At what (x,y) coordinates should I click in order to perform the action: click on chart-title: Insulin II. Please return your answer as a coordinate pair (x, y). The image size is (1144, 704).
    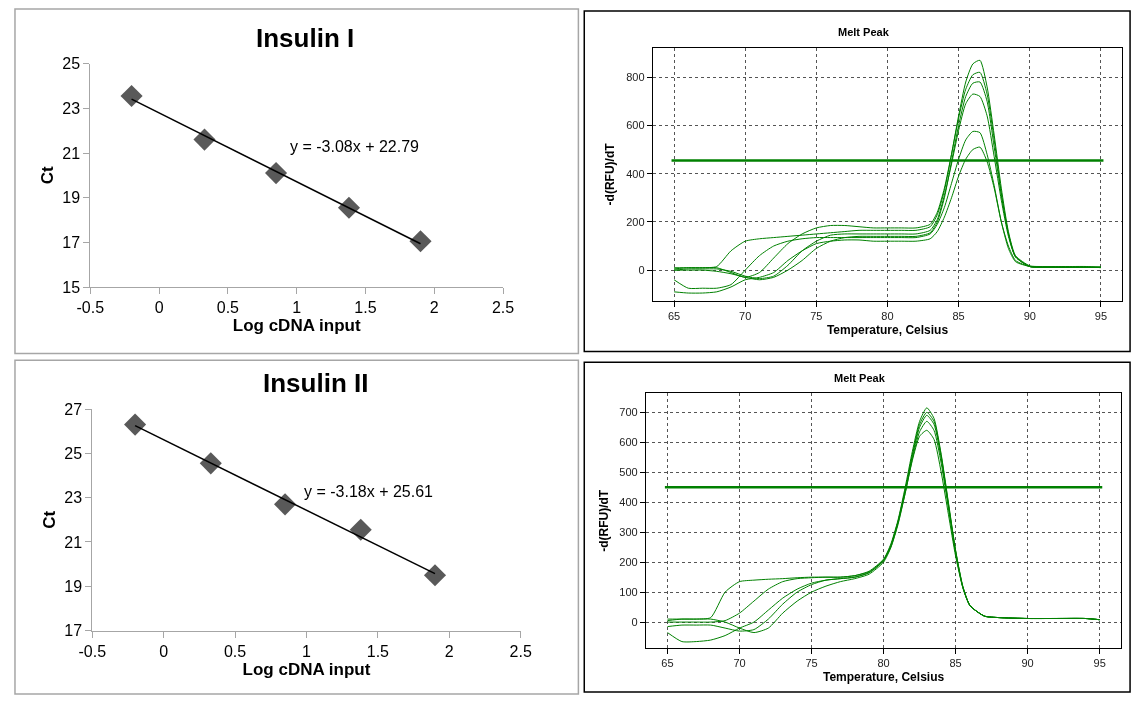
    Looking at the image, I should click on (316, 383).